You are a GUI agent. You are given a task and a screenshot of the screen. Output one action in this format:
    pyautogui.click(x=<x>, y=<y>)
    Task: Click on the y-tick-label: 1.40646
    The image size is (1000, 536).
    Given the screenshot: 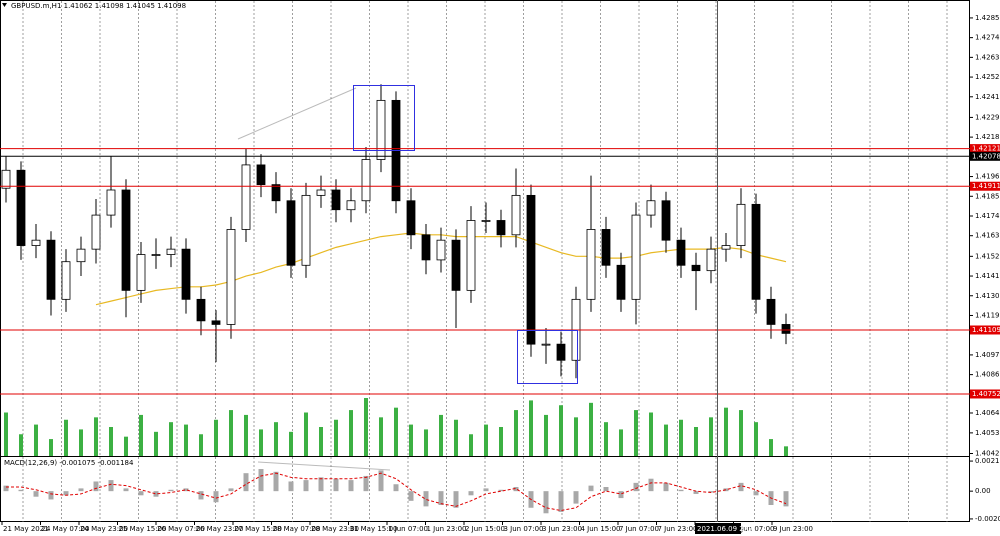 What is the action you would take?
    pyautogui.click(x=987, y=413)
    